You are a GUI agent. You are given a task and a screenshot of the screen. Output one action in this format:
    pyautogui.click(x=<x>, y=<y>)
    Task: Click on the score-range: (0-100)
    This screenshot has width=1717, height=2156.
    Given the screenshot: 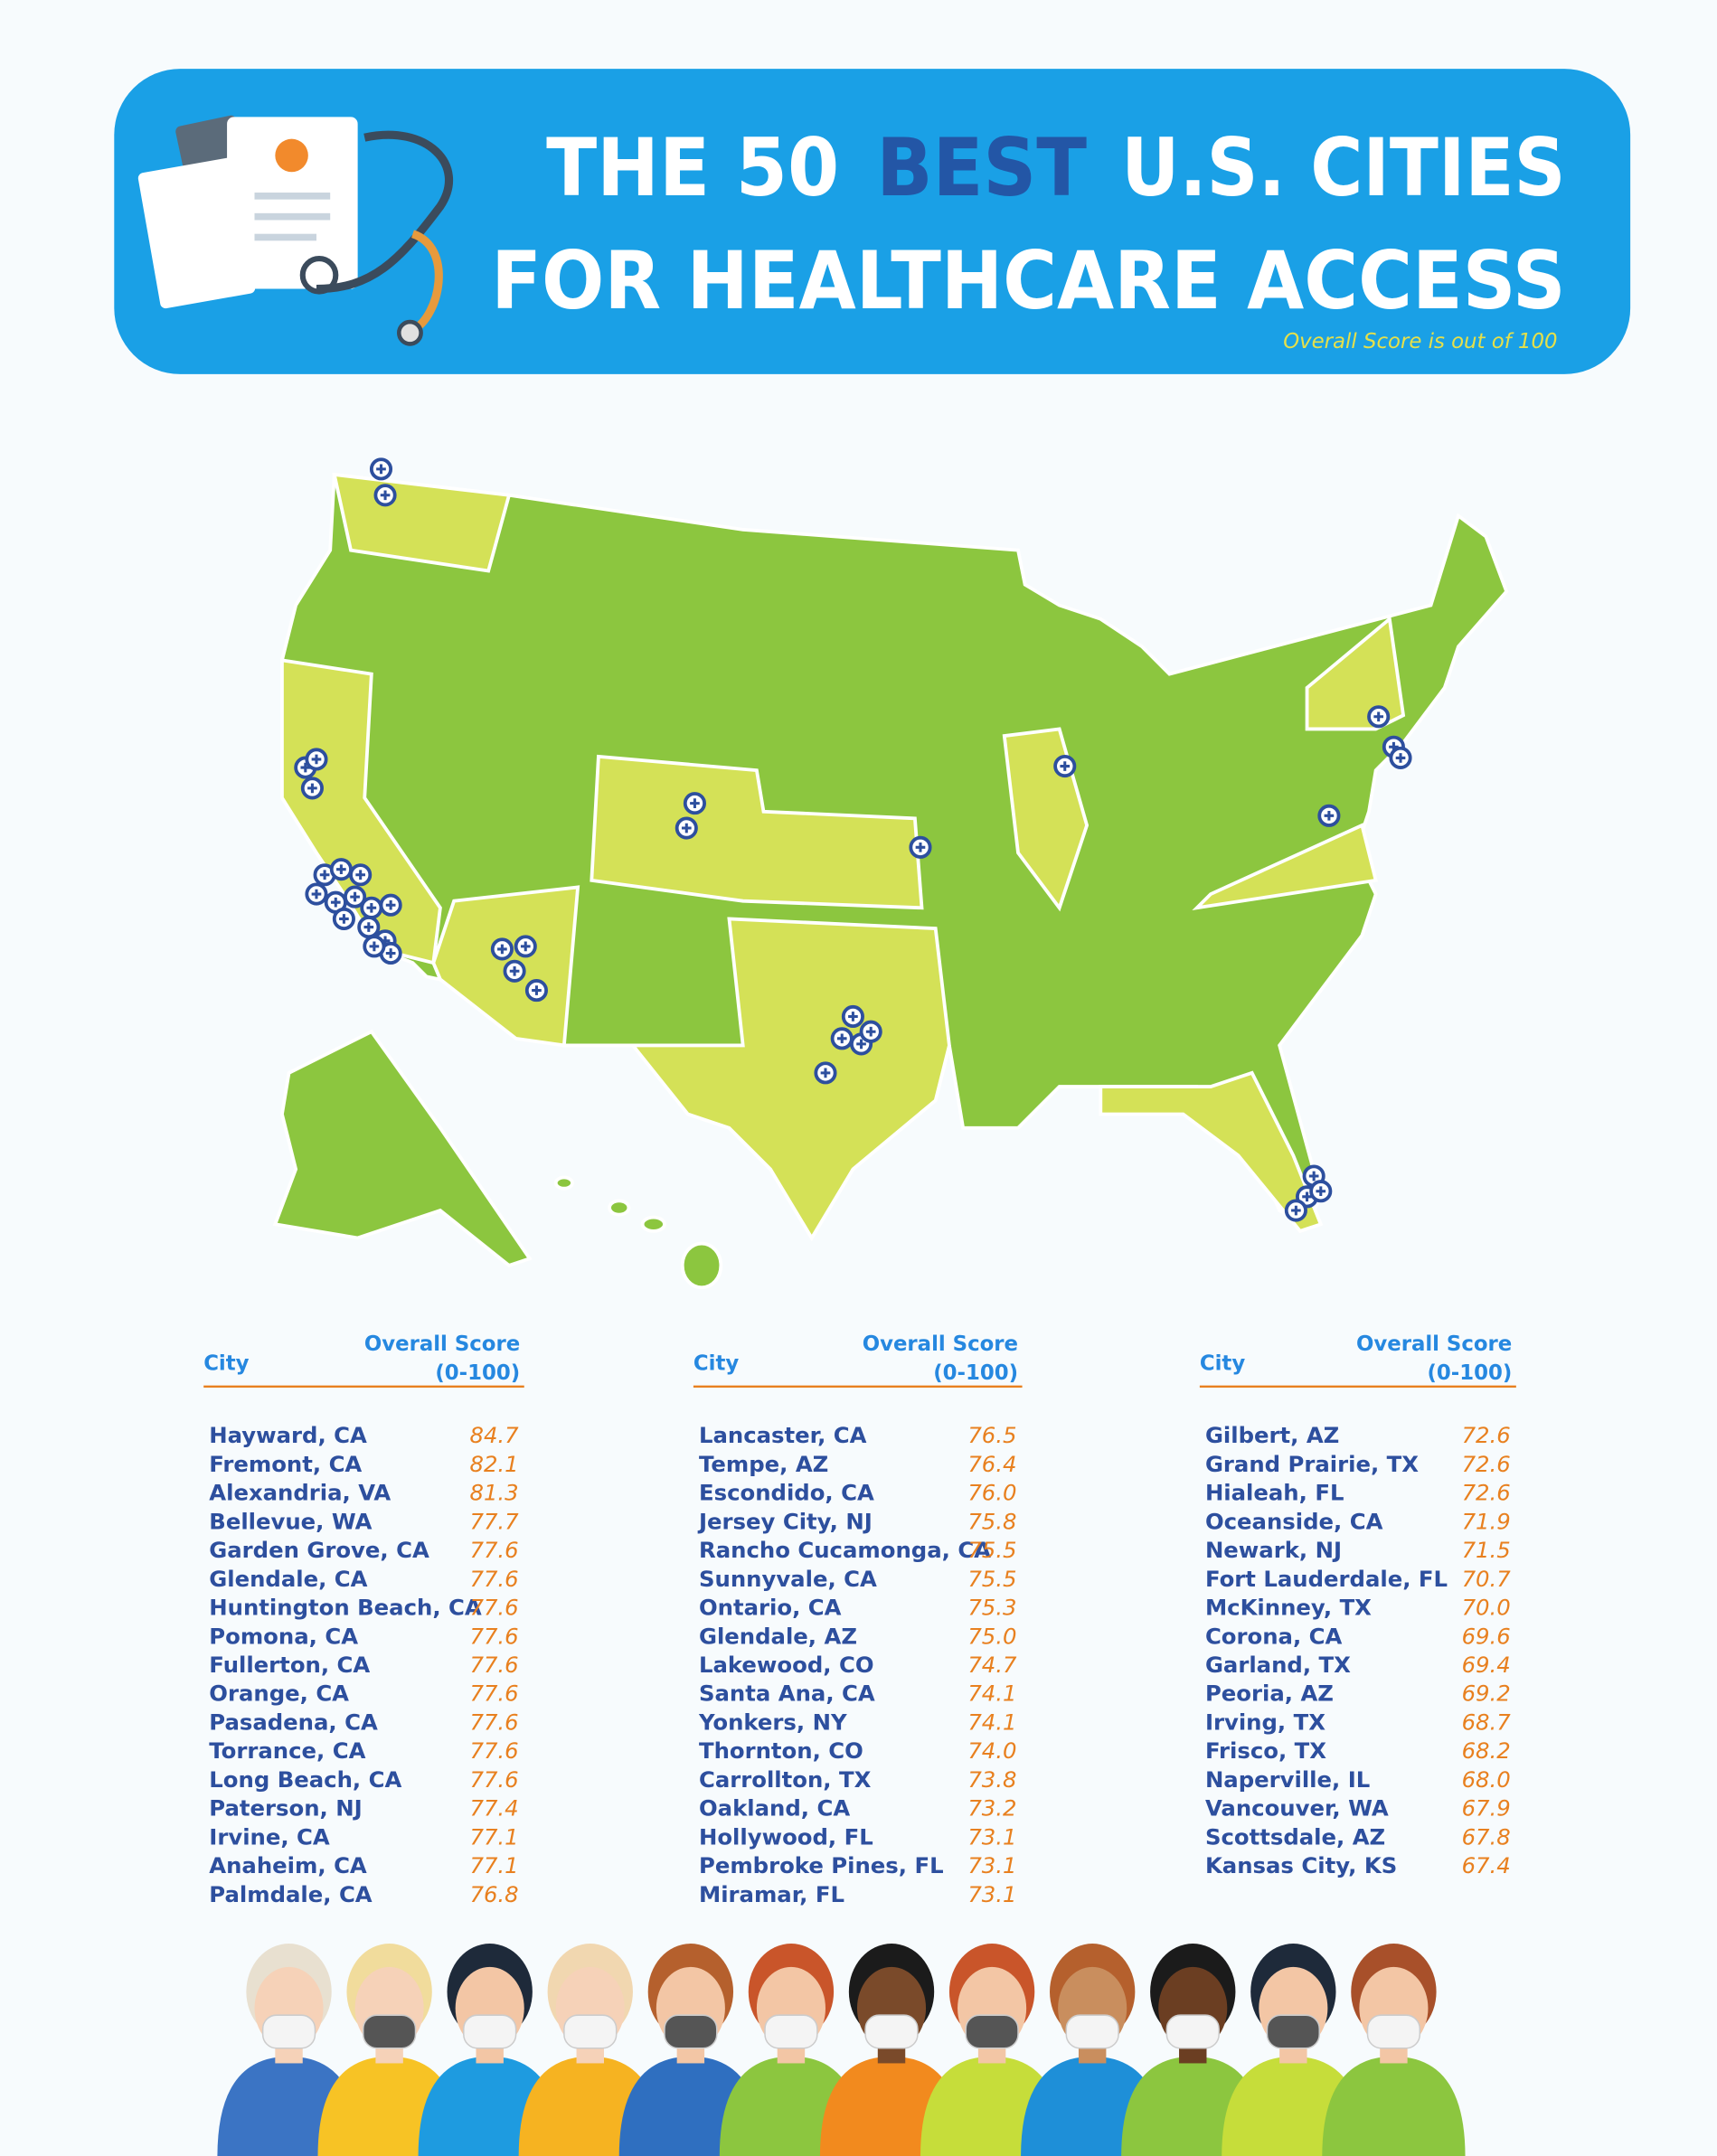 What is the action you would take?
    pyautogui.click(x=975, y=1373)
    